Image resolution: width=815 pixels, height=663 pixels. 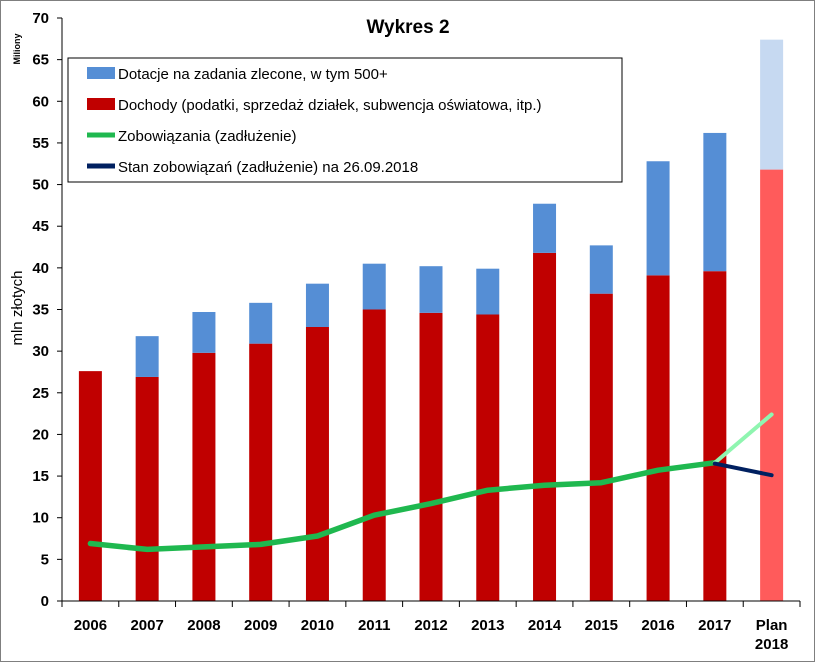 I want to click on x-tick-label: 2010, so click(x=317, y=625).